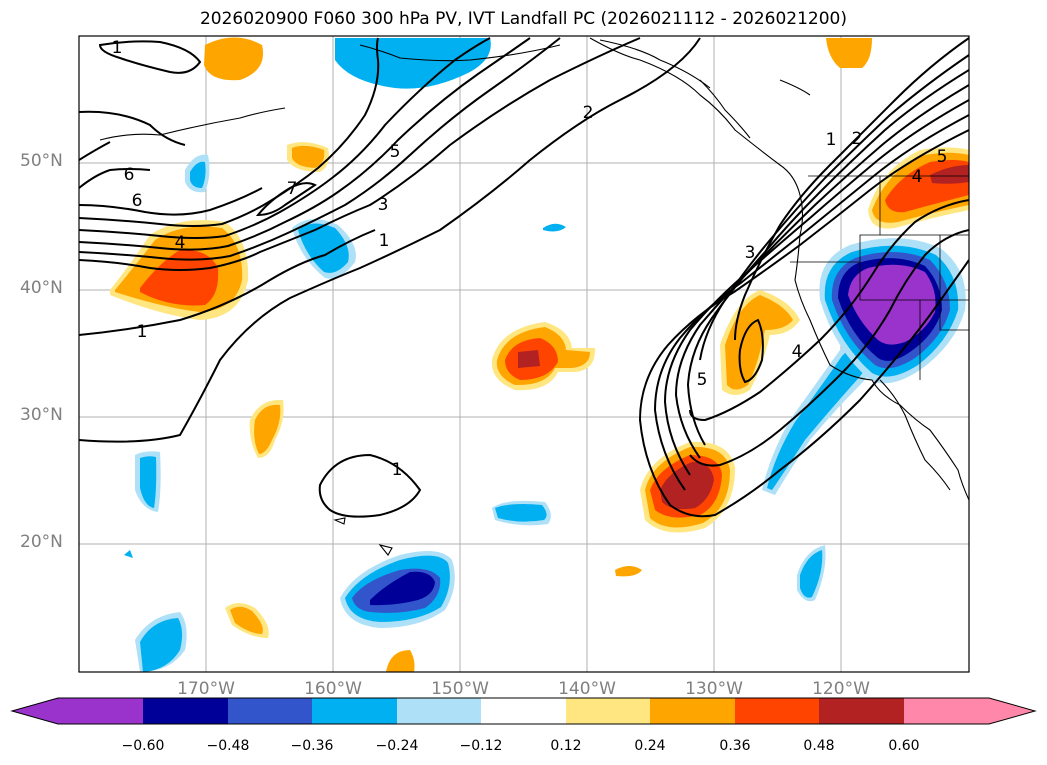  Describe the element at coordinates (333, 689) in the screenshot. I see `lon-label-160w: 160°W` at that location.